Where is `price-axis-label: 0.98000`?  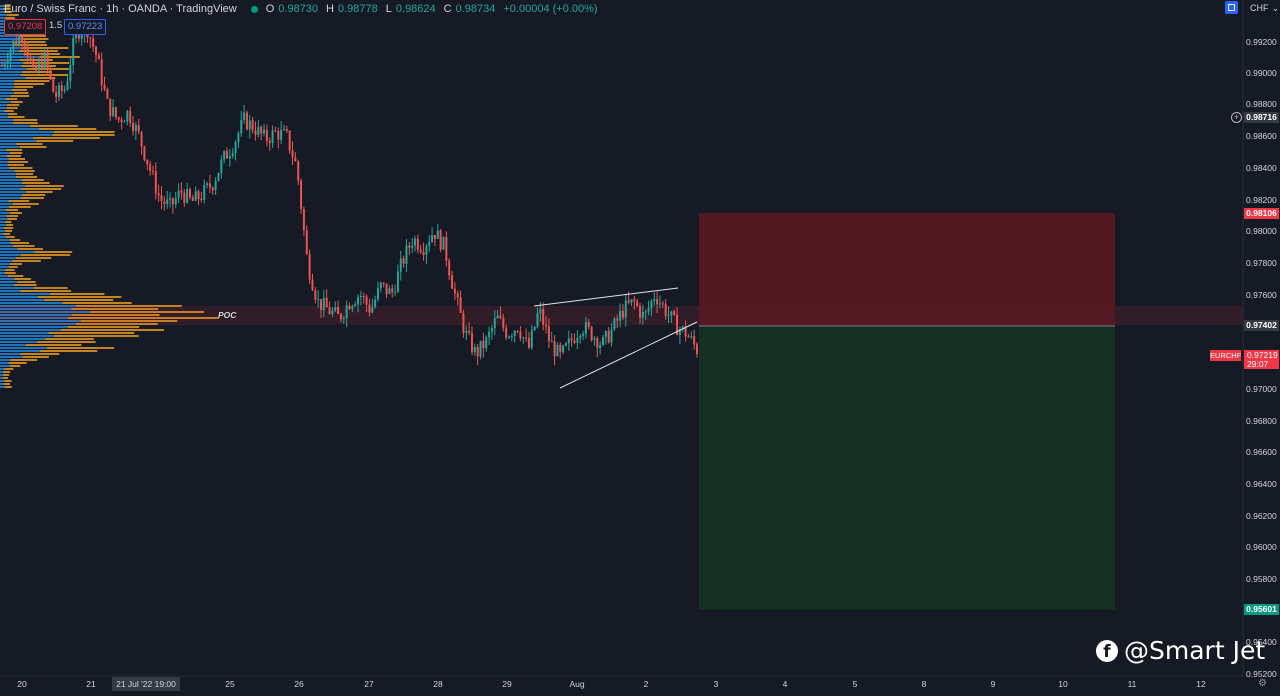
price-axis-label: 0.98000 is located at coordinates (1261, 231).